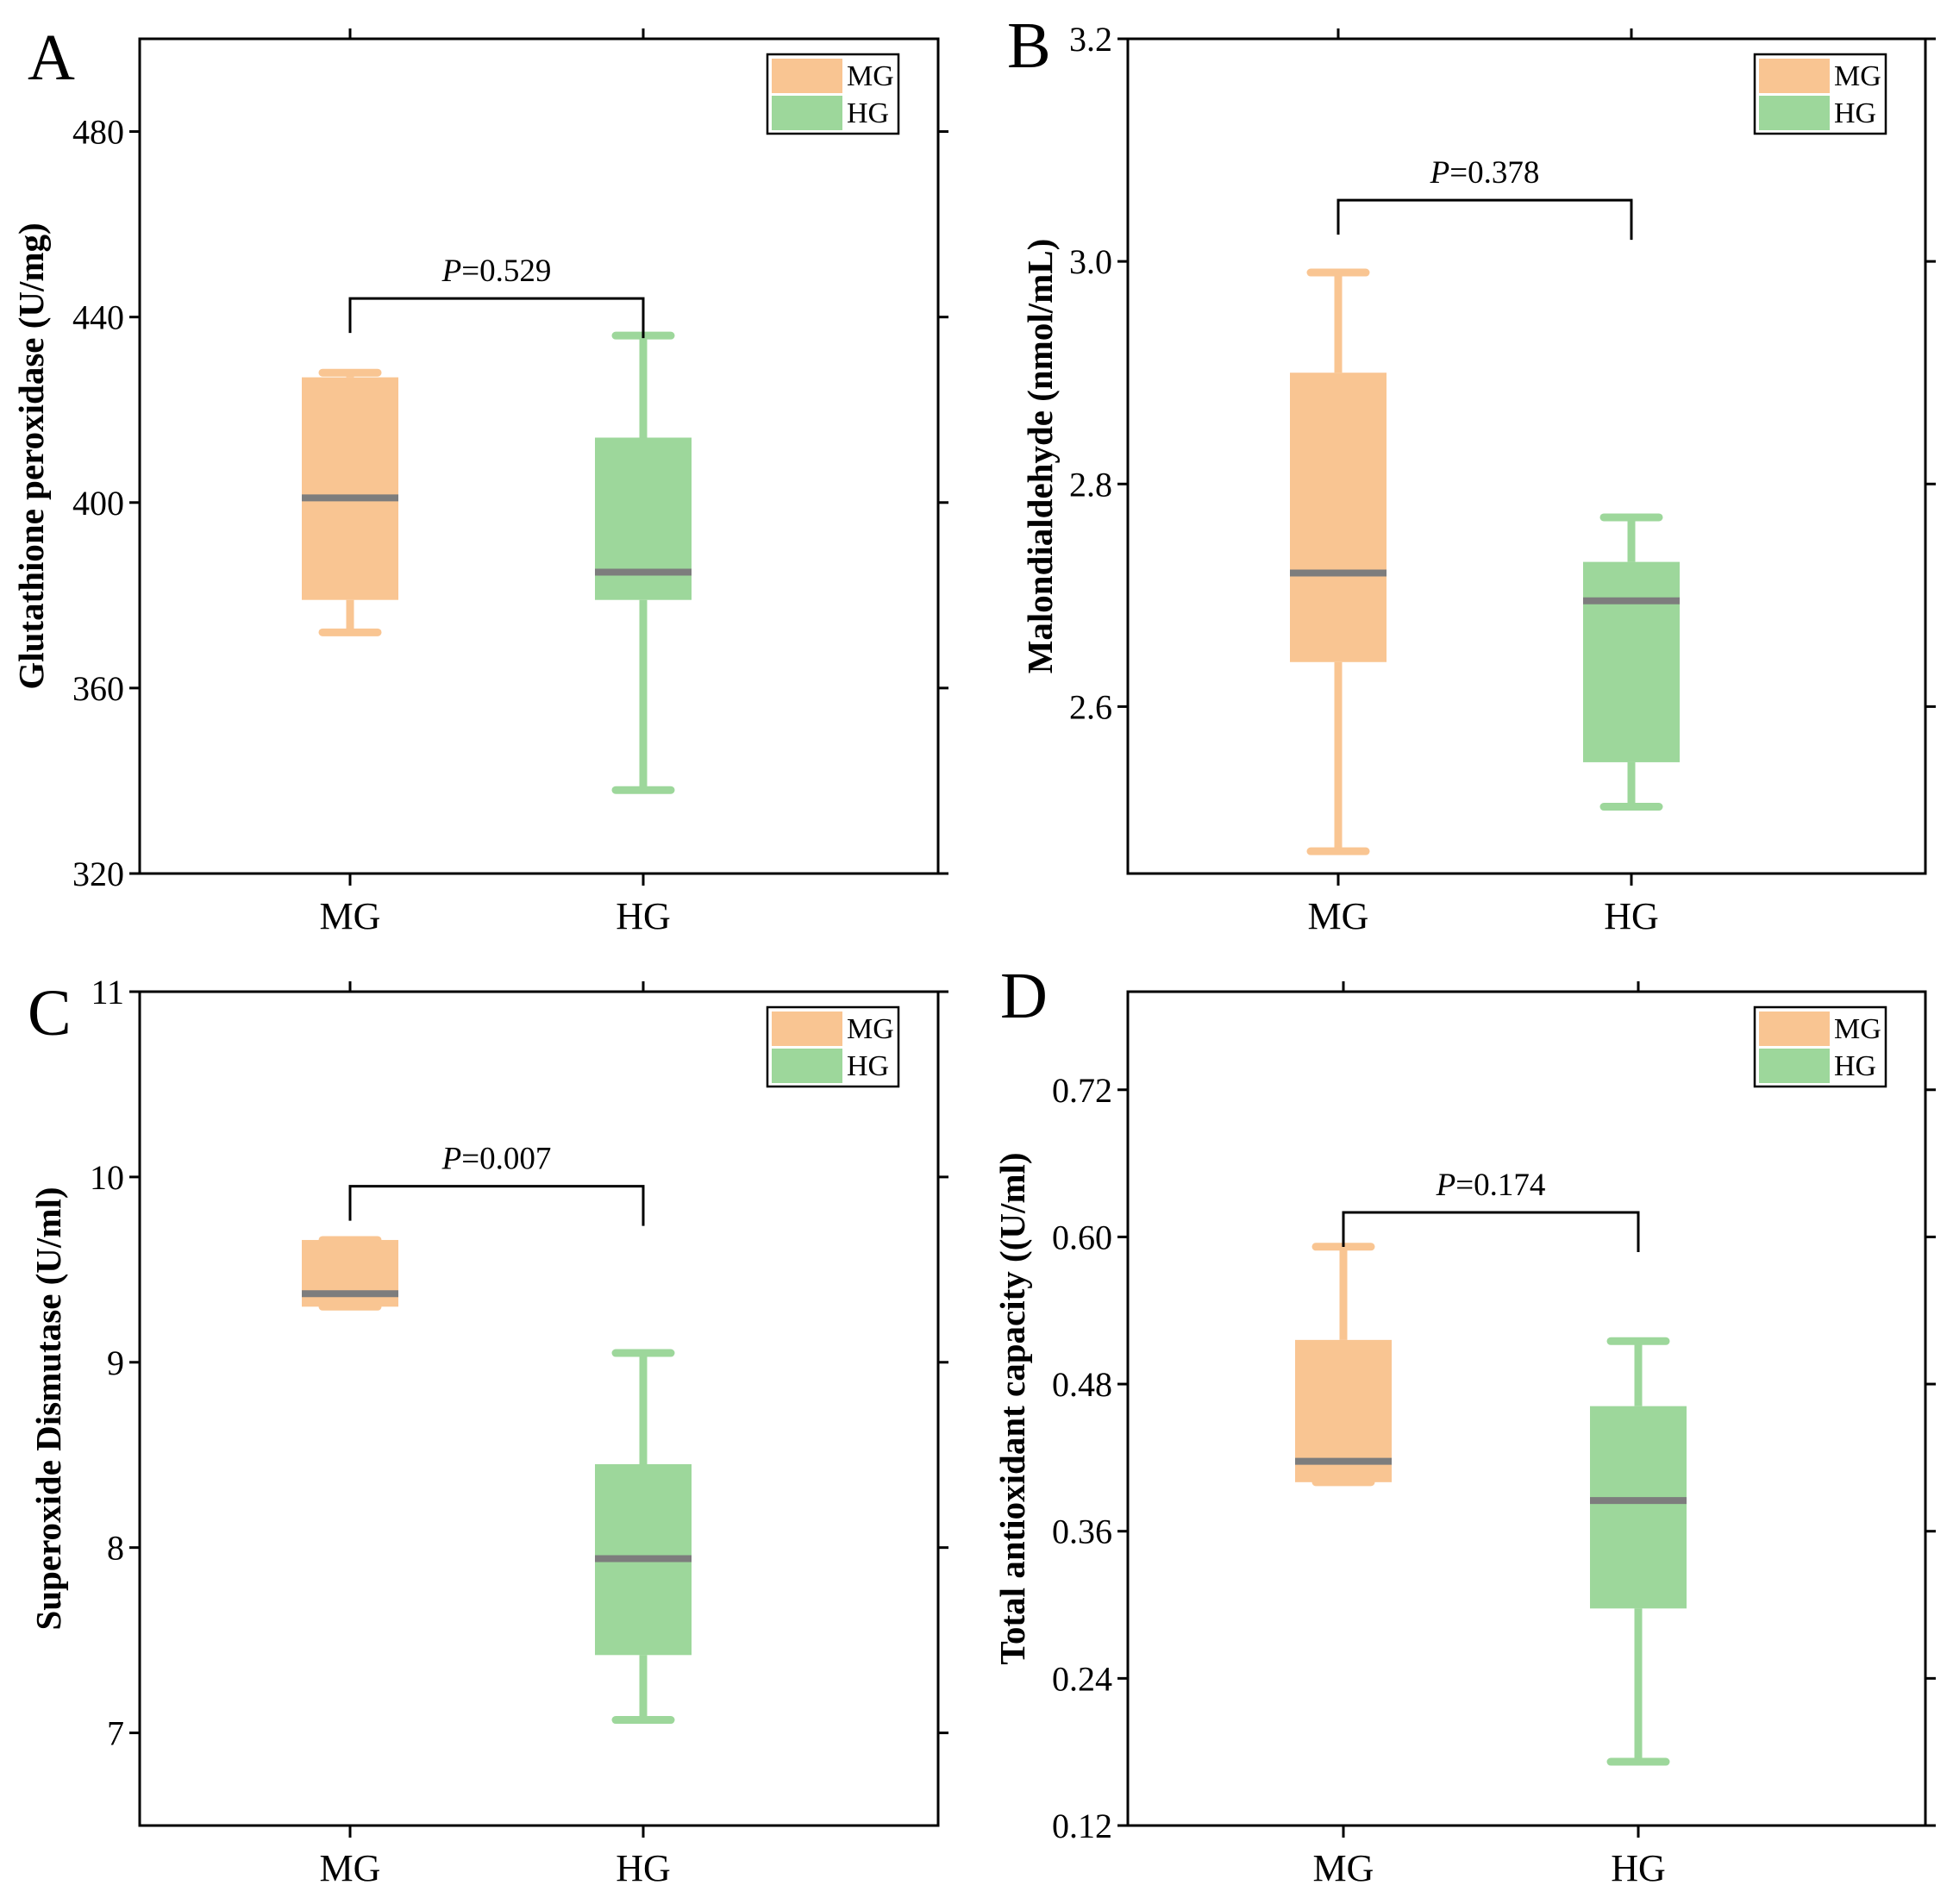  What do you see at coordinates (1082, 1826) in the screenshot?
I see `y-tick-label: 0.12` at bounding box center [1082, 1826].